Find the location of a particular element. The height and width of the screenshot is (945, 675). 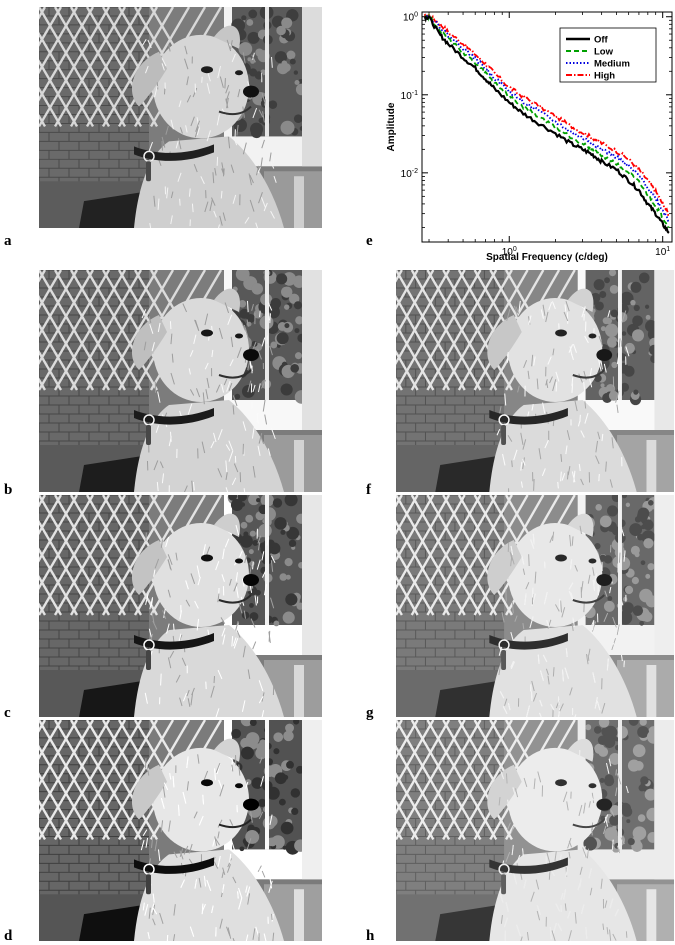

panel-letter-d: d is located at coordinates (8, 936).